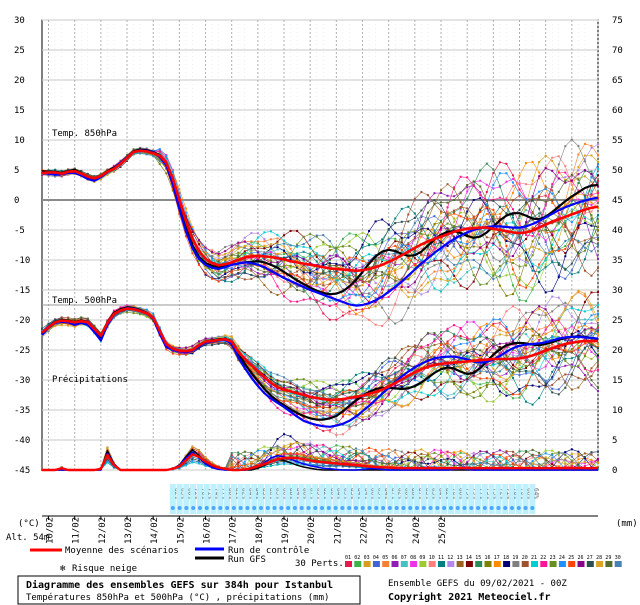 This screenshot has width=640, height=605. I want to click on y-tick-left: 20, so click(19, 81).